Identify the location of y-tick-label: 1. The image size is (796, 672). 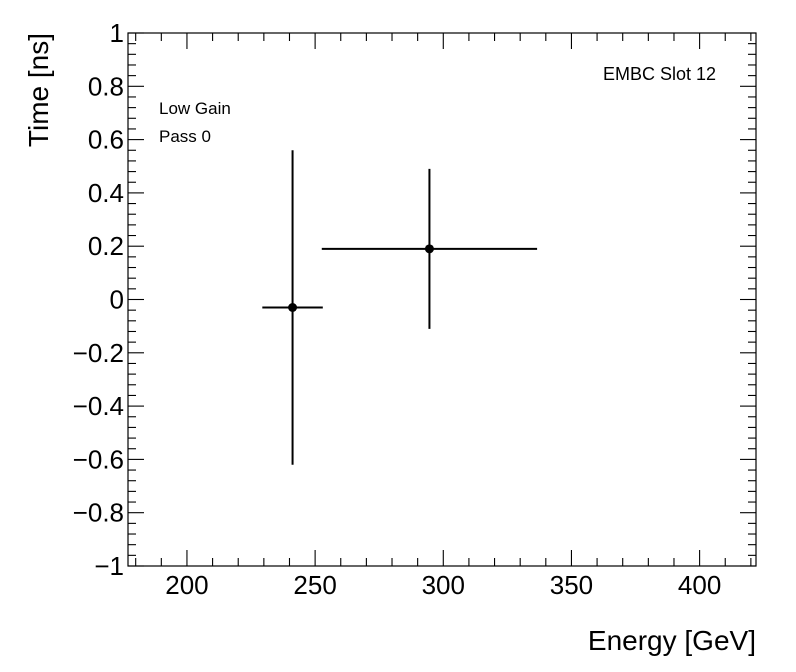
(117, 33).